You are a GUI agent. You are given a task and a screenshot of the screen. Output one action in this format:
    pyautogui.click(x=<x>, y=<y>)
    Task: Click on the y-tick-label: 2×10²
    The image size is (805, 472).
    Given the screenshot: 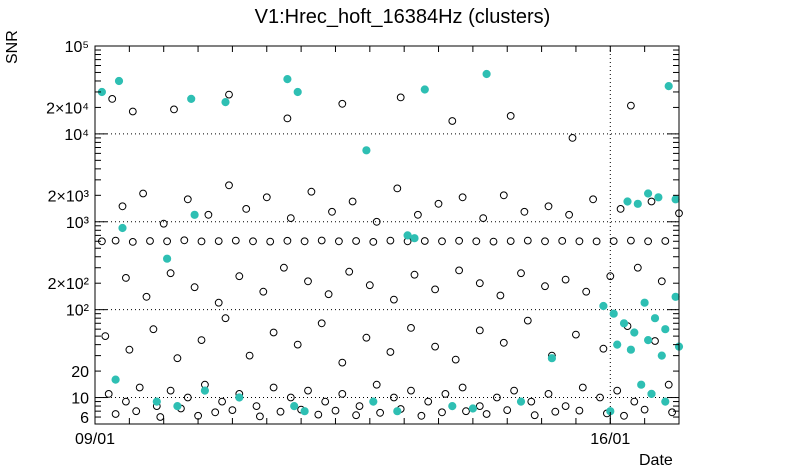 What is the action you would take?
    pyautogui.click(x=69, y=284)
    